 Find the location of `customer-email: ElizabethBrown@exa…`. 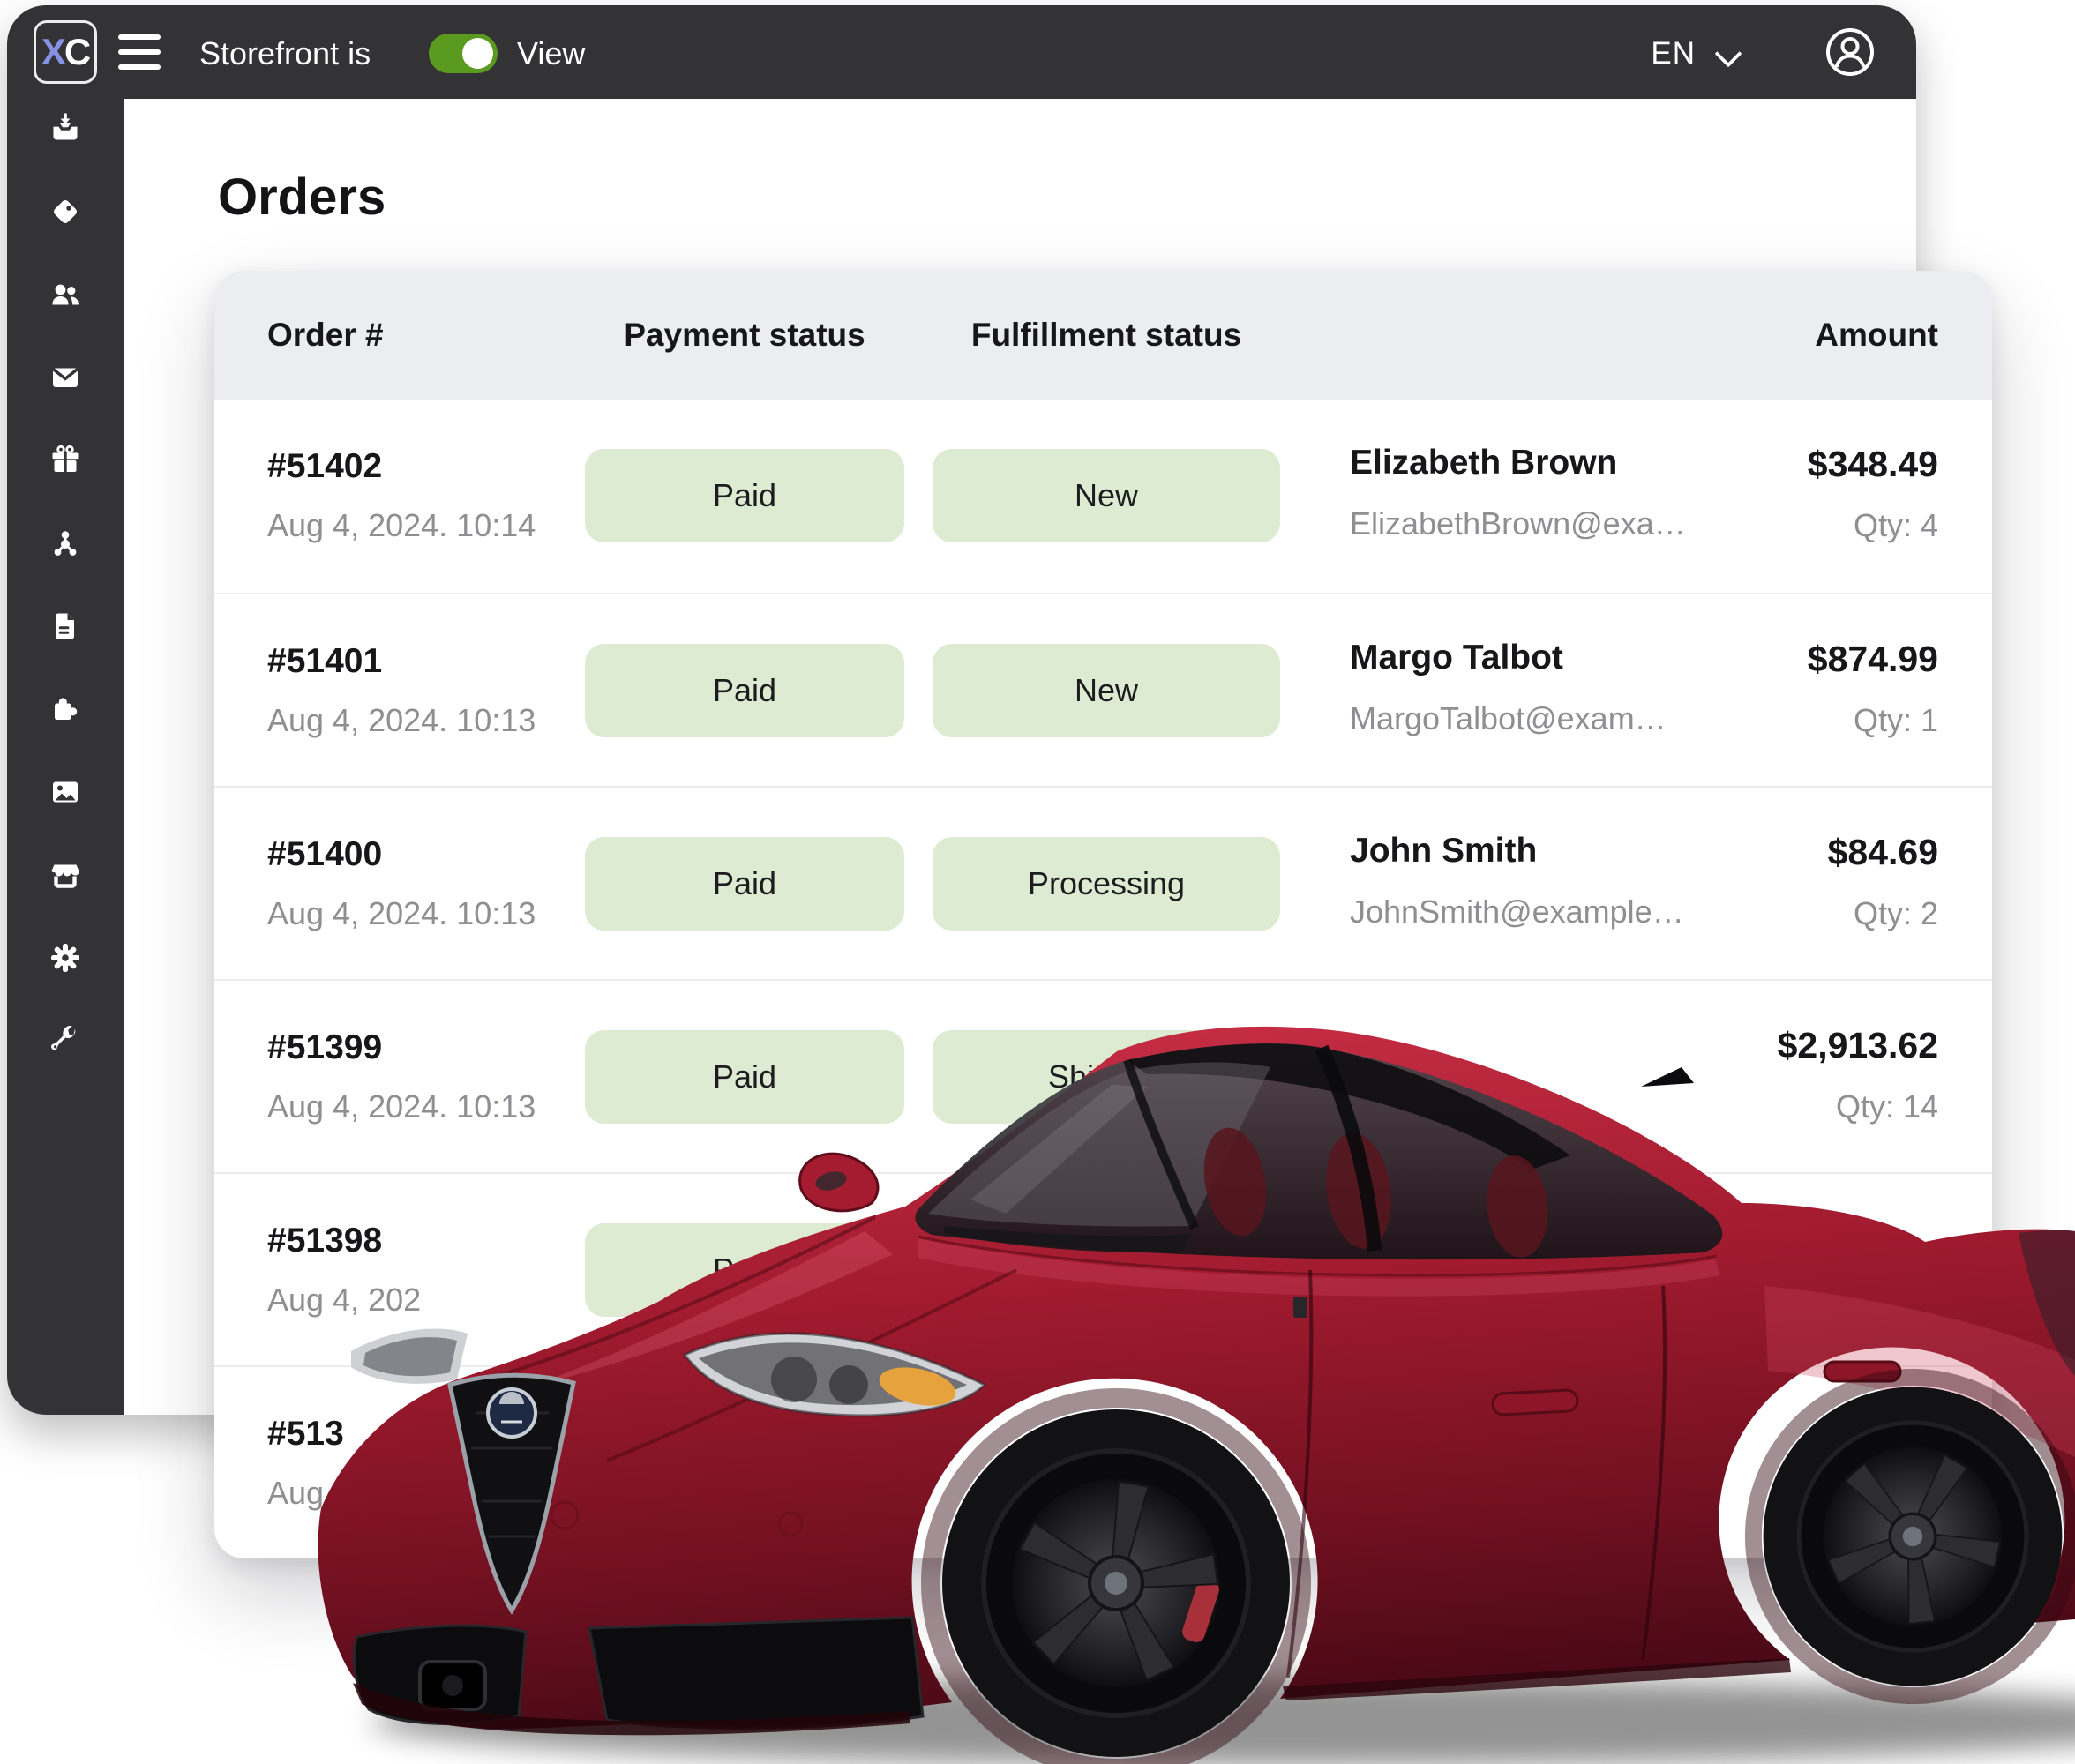

customer-email: ElizabethBrown@exa… is located at coordinates (1518, 523).